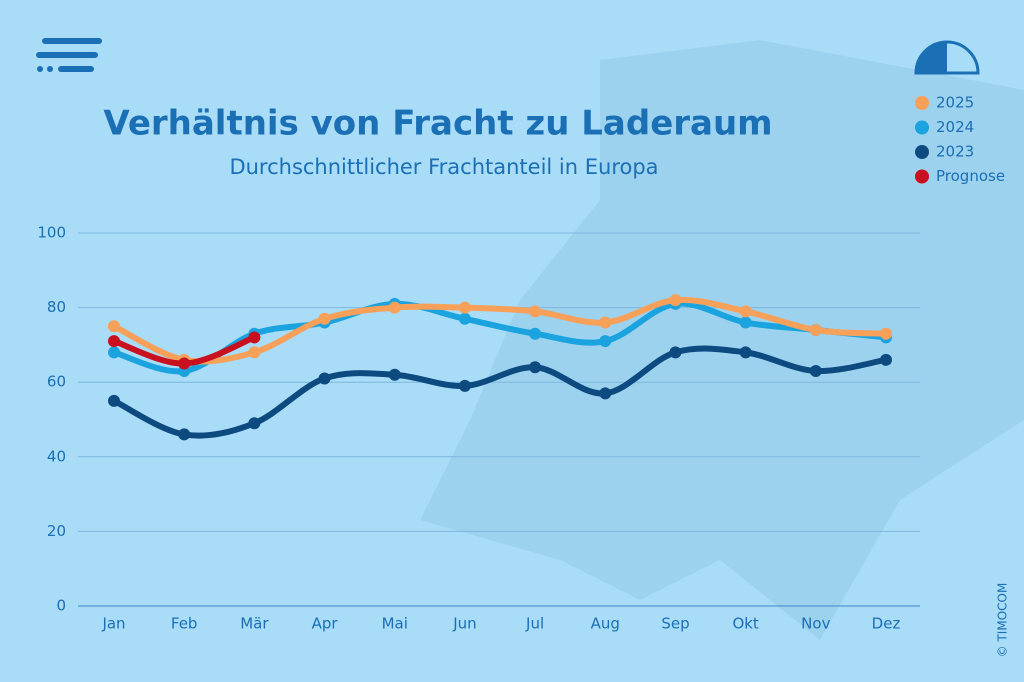 Image resolution: width=1024 pixels, height=682 pixels. I want to click on x-tick-label: Mär, so click(254, 624).